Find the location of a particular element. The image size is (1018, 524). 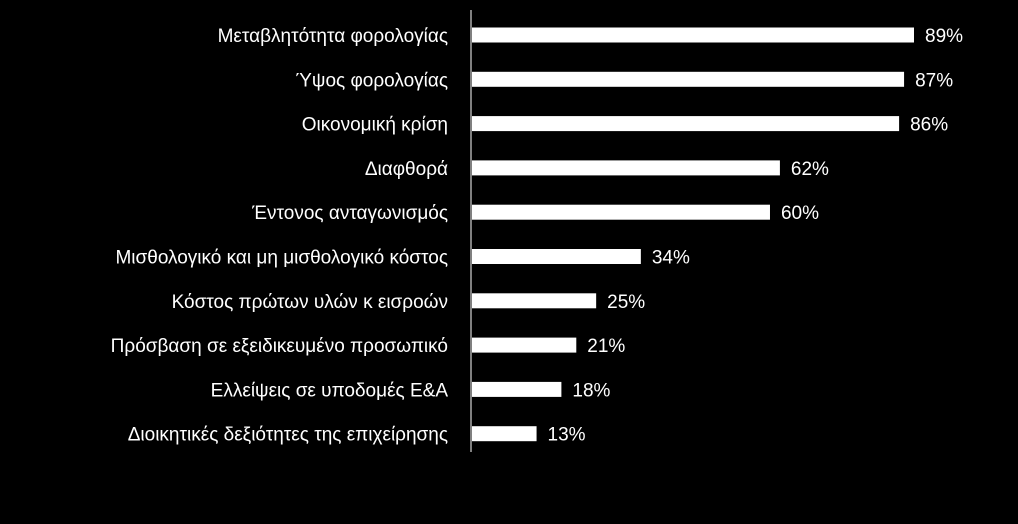

value-label: 21% is located at coordinates (606, 346).